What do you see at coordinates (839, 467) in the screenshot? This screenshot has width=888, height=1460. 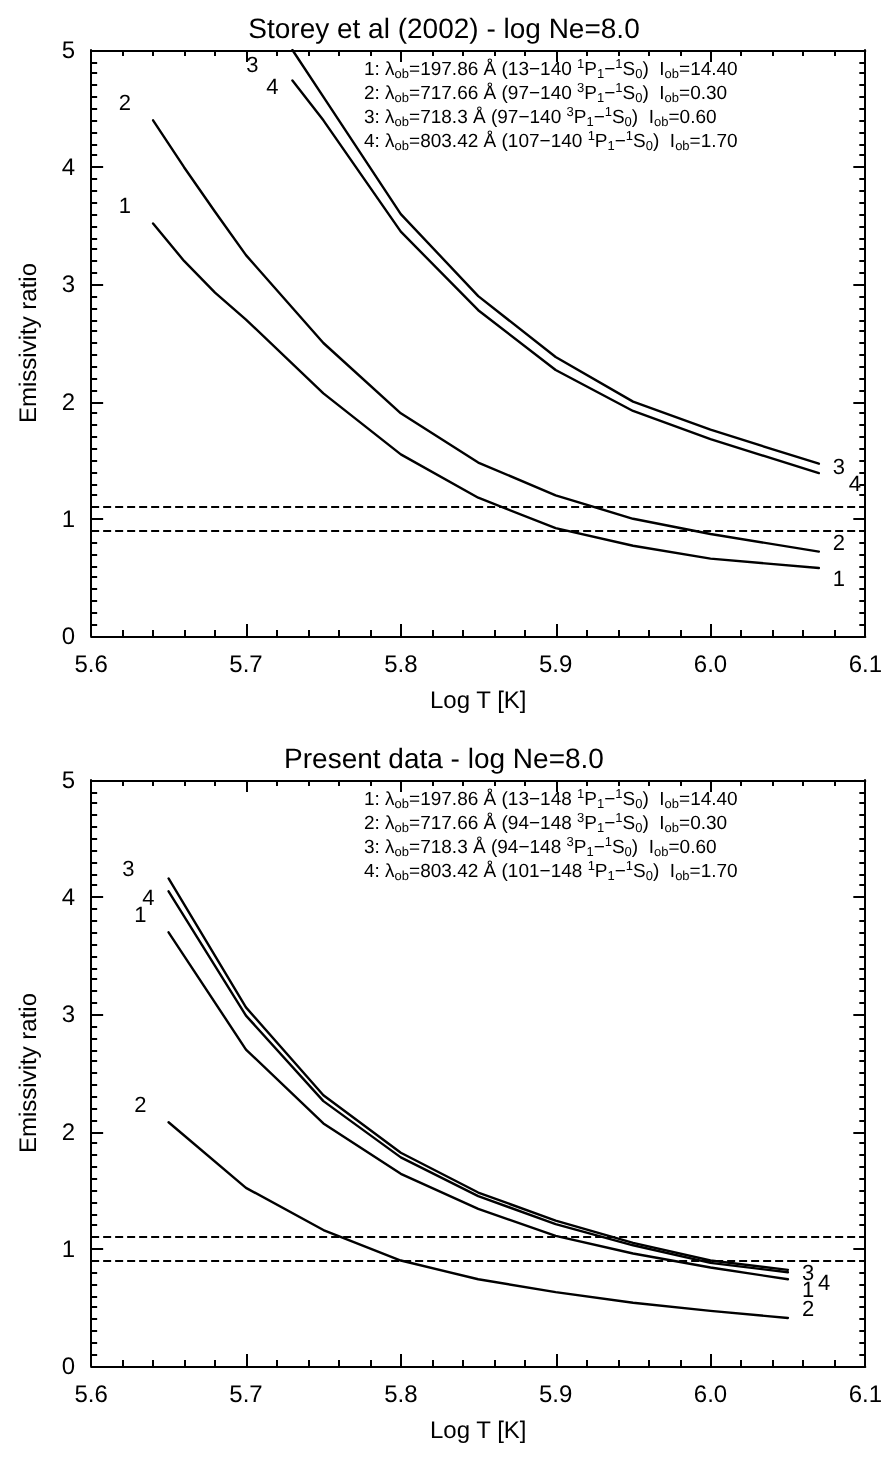 I see `legend-label: 3` at bounding box center [839, 467].